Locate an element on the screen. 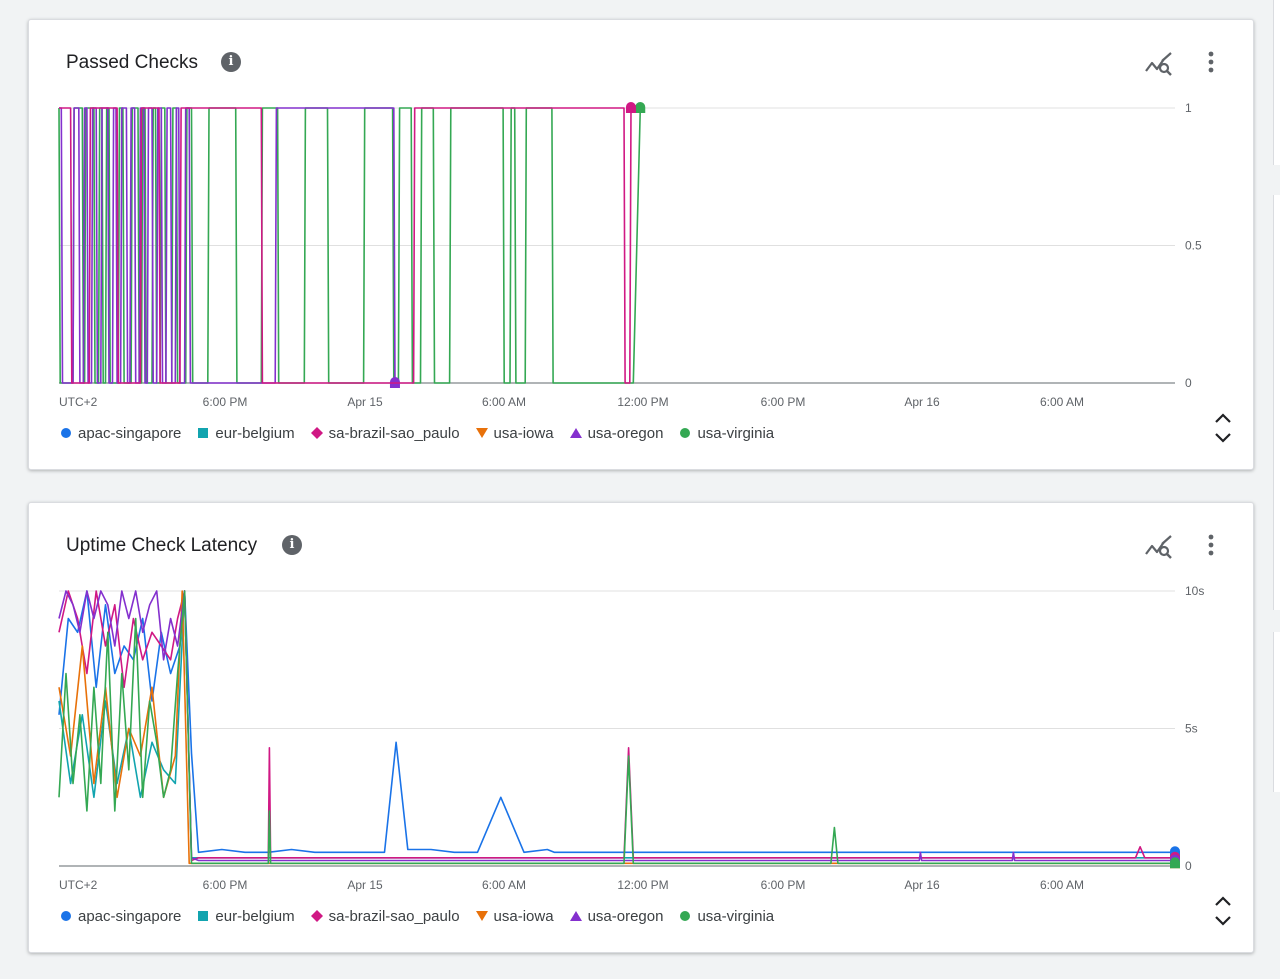  y-tick-label: 0.5 is located at coordinates (1193, 246).